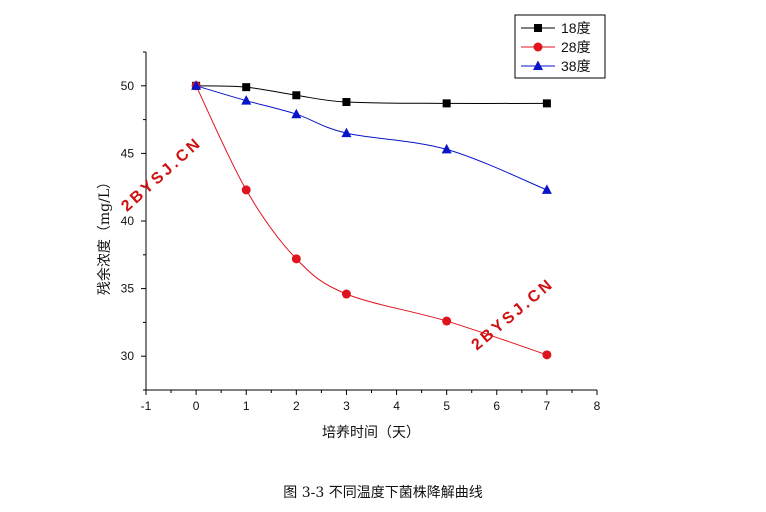  Describe the element at coordinates (512, 314) in the screenshot. I see `watermark-2: 2BYSJ.CN` at that location.